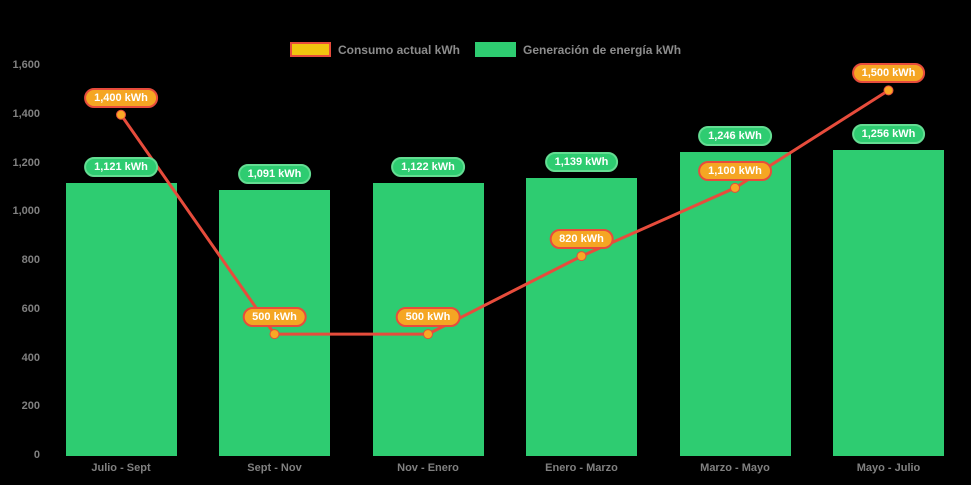 This screenshot has width=971, height=485. I want to click on consumption-value-label: 1,100 kWh, so click(735, 170).